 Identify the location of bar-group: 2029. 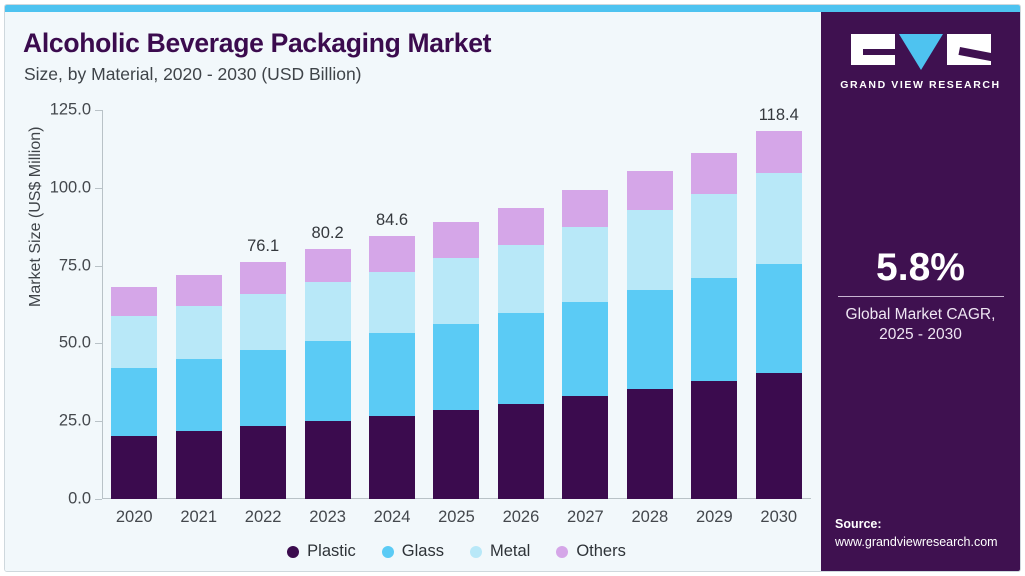
(714, 318).